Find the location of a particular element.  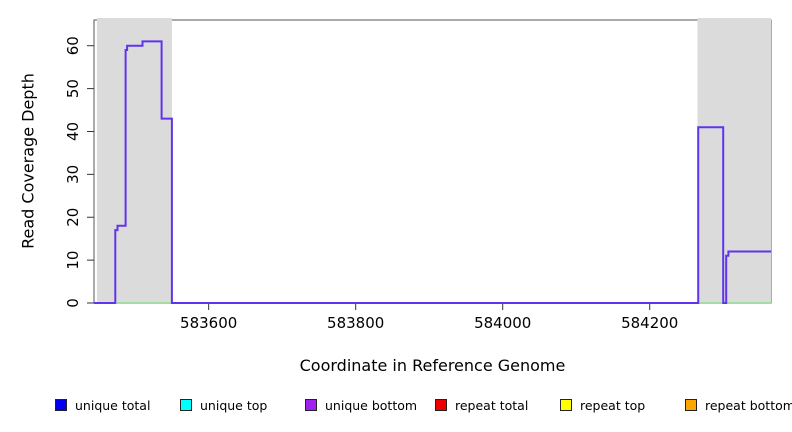

shaded-region-left is located at coordinates (134, 161).